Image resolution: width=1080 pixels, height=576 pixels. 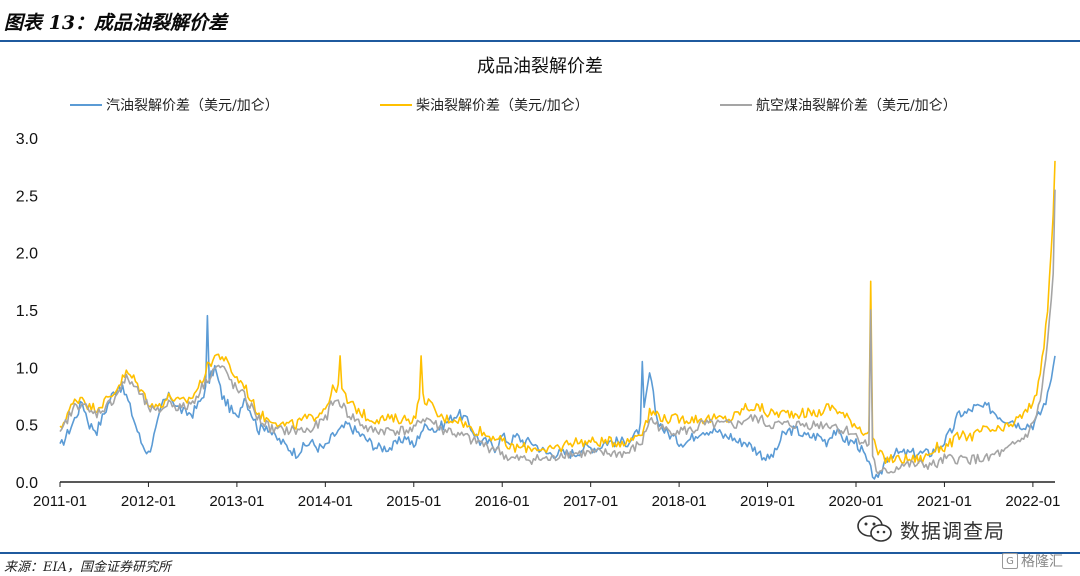 I want to click on x-tick-label: 2015-01, so click(x=413, y=501).